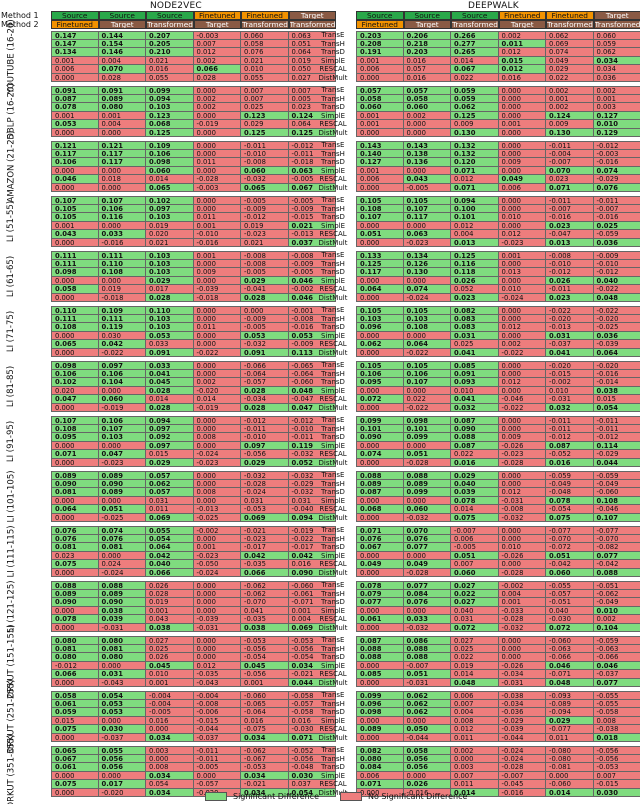  What do you see at coordinates (522, 555) in the screenshot?
I see `table-cell: -0.026` at bounding box center [522, 555].